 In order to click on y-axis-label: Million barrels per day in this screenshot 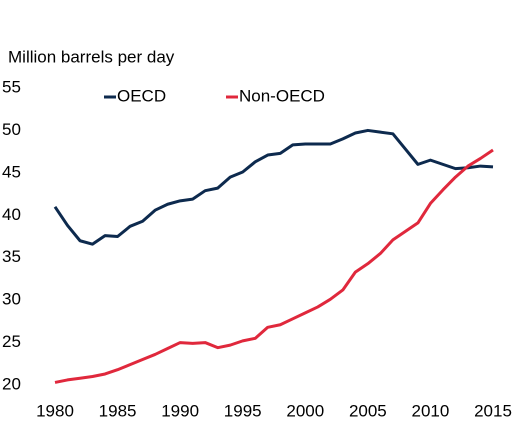, I will do `click(91, 56)`.